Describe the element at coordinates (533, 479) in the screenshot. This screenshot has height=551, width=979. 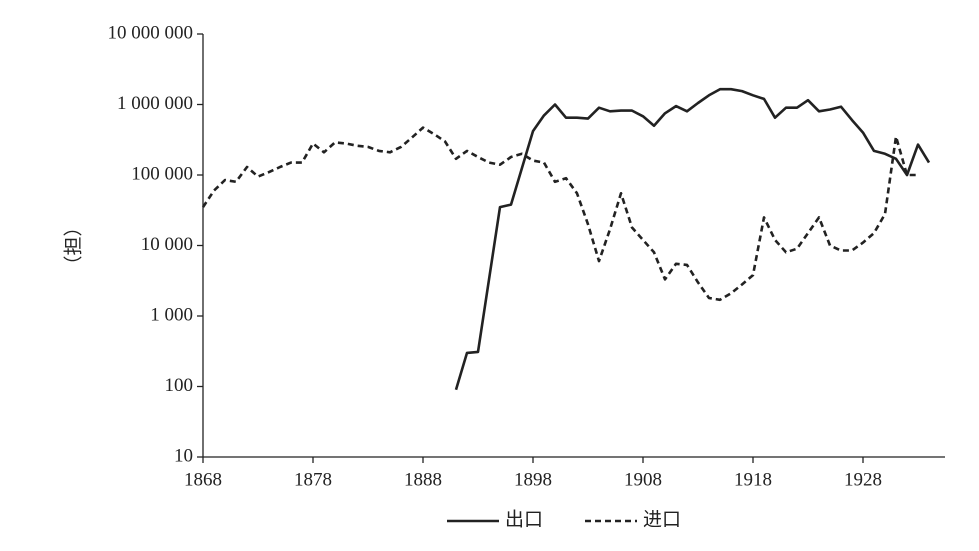
I see `x-tick-label: 1898` at that location.